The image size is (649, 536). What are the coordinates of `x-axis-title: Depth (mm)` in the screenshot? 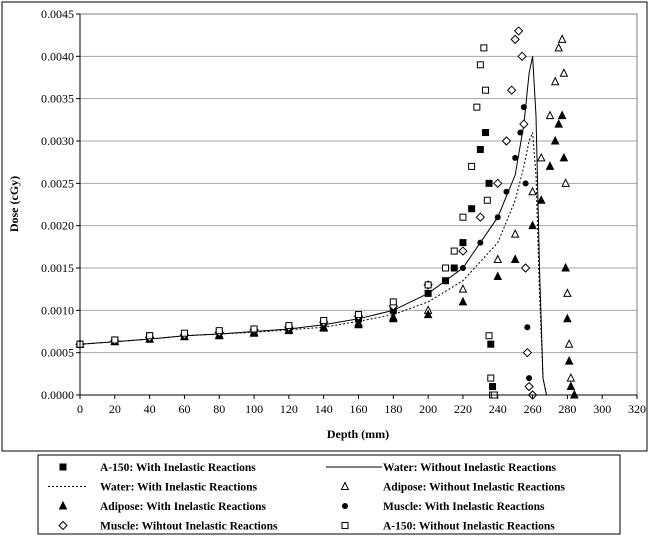 It's located at (358, 434).